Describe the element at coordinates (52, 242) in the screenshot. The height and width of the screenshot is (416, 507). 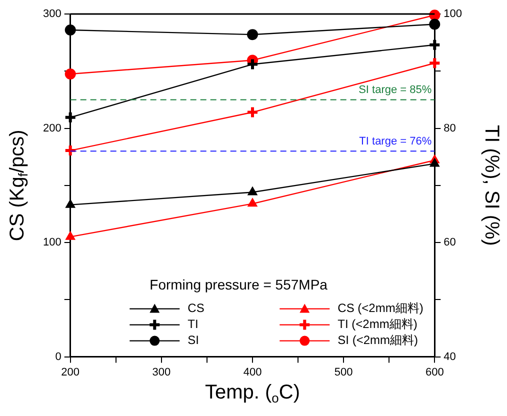
I see `y-tick-label: 100` at that location.